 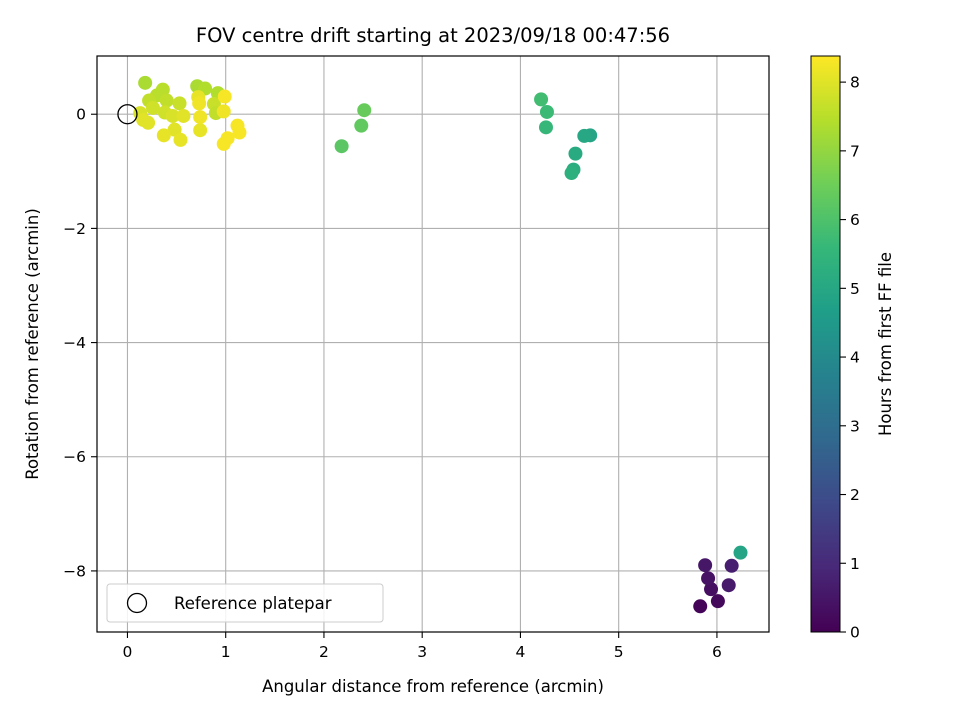 What do you see at coordinates (855, 495) in the screenshot?
I see `colorbar-tick-label: 2` at bounding box center [855, 495].